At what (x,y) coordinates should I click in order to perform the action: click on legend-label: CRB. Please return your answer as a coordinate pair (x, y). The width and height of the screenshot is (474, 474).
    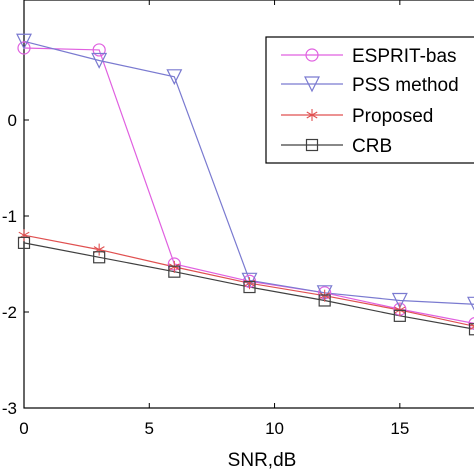
    Looking at the image, I should click on (372, 146).